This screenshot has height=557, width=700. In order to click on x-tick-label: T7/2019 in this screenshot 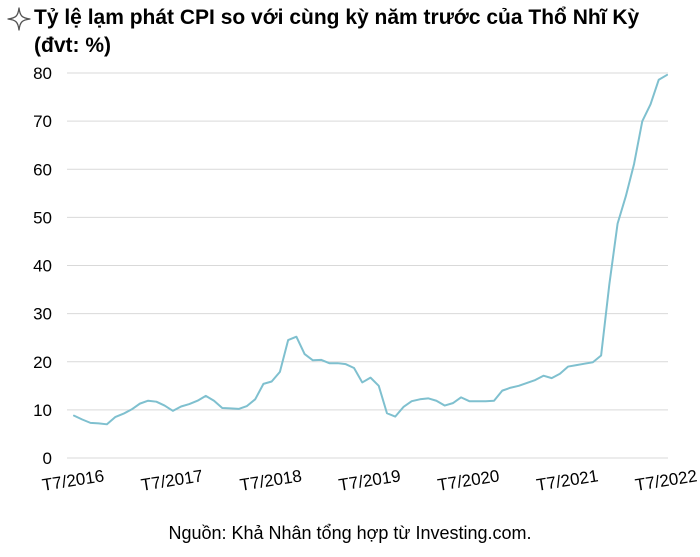, I will do `click(369, 480)`.